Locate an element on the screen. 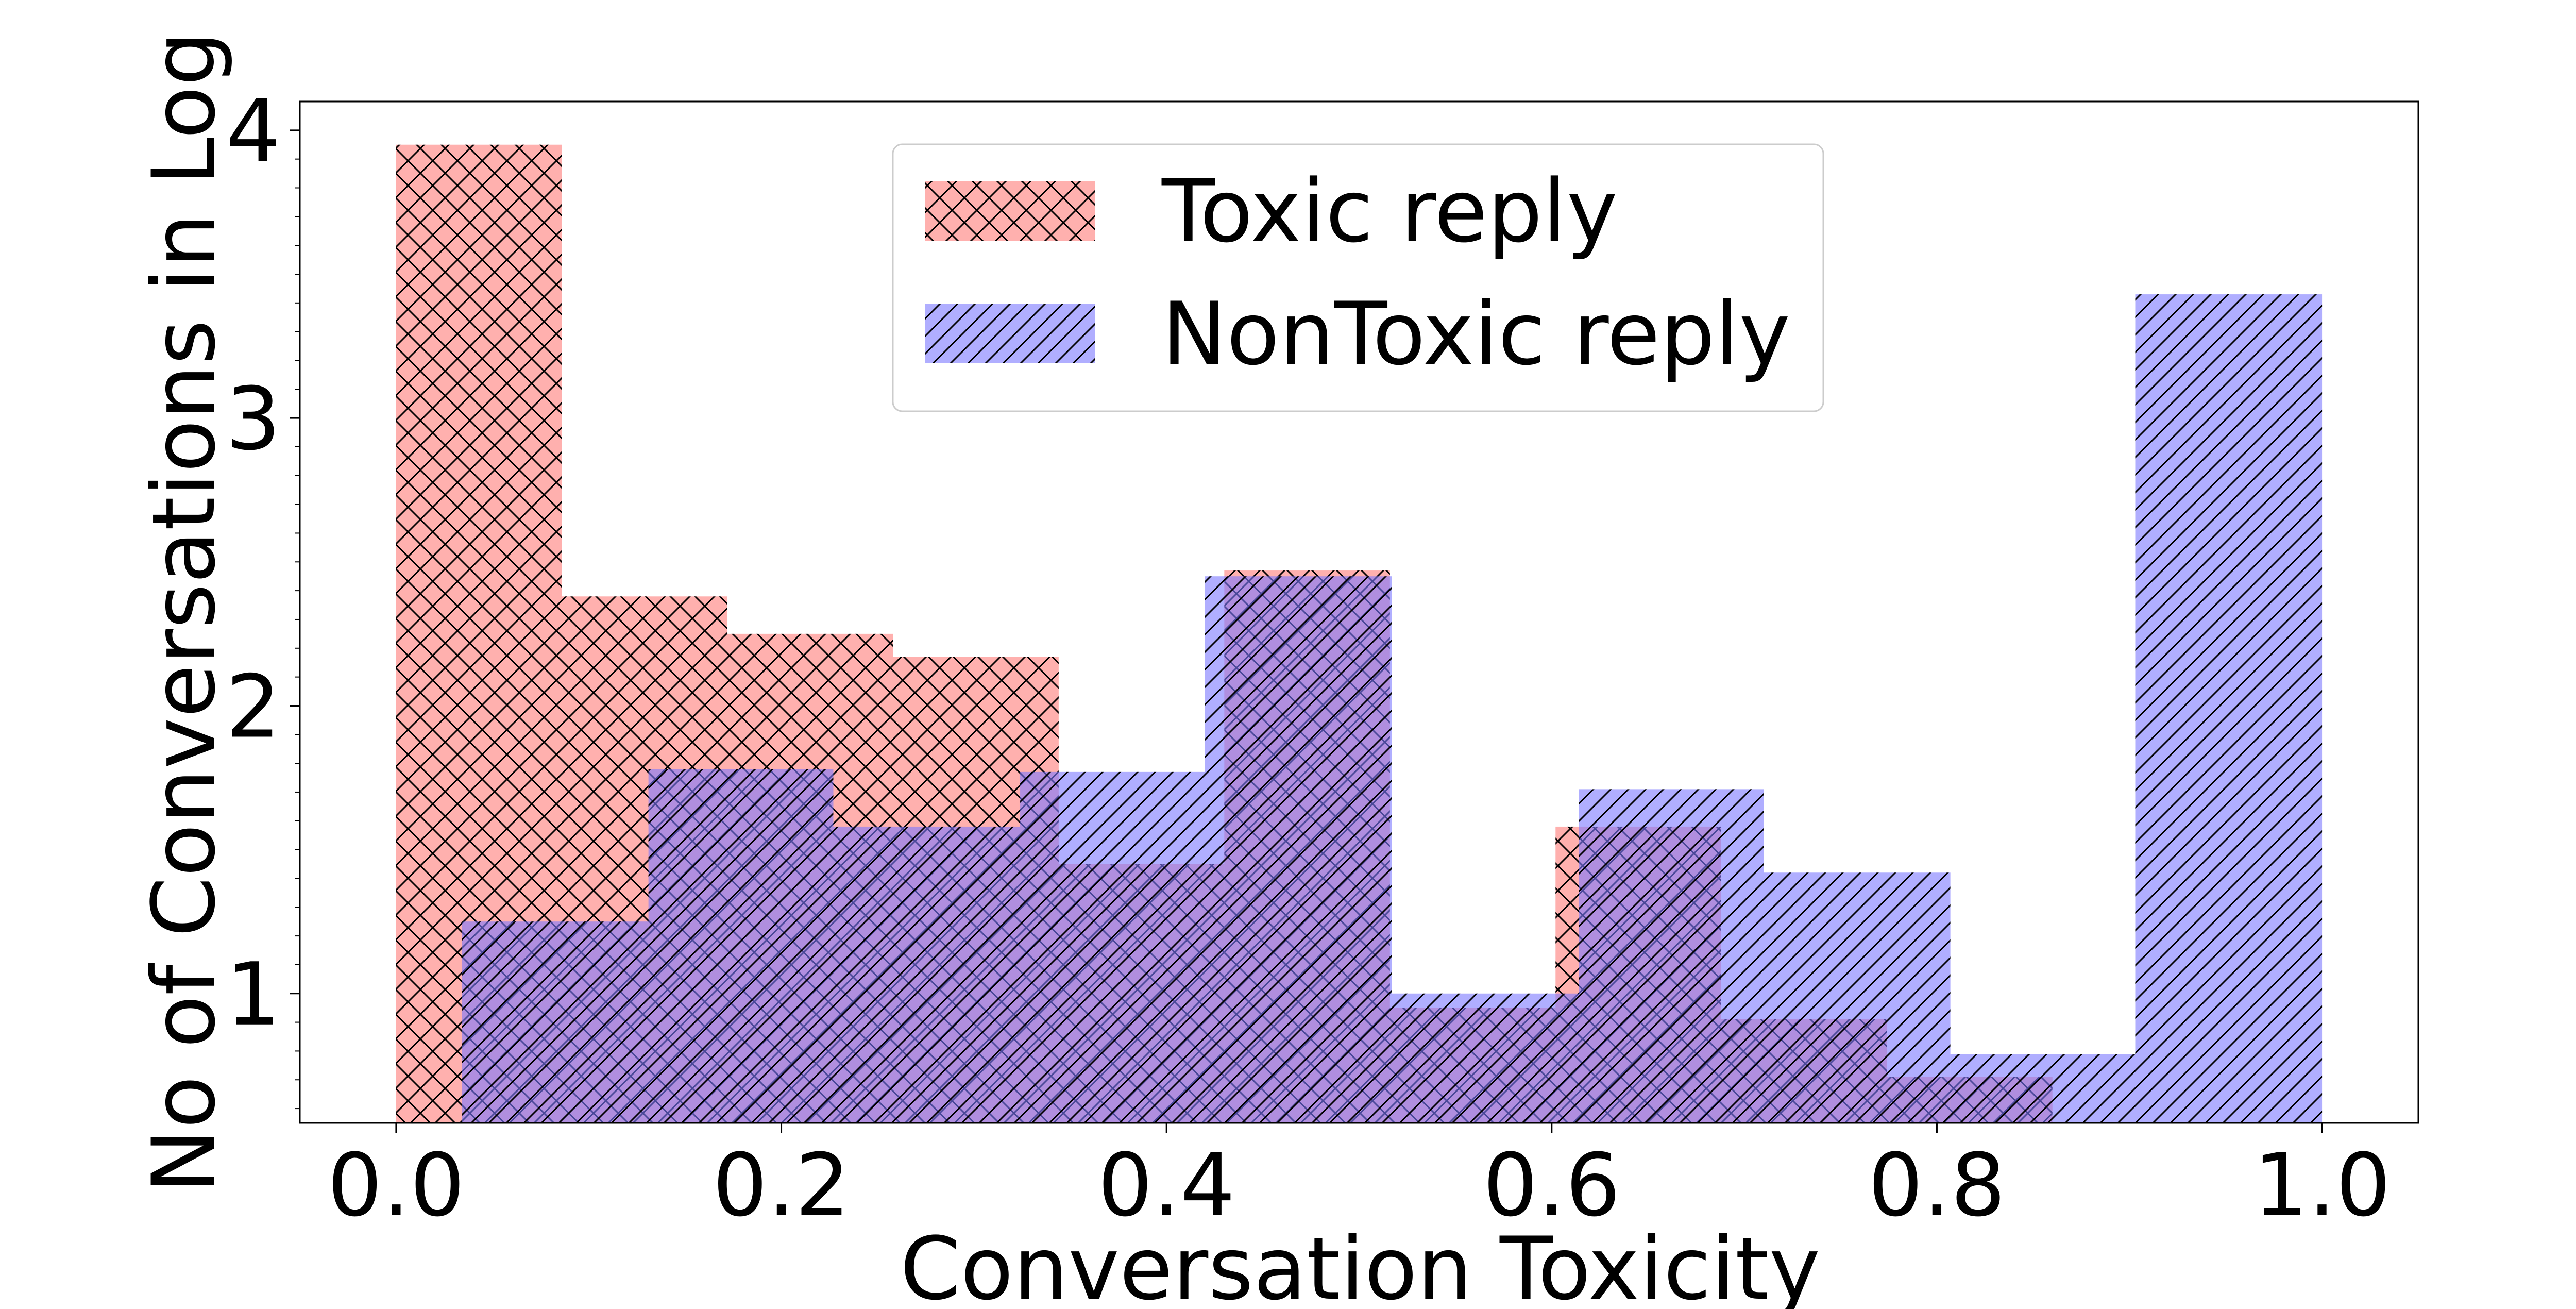 This screenshot has height=1309, width=2576. legend-swatch-nontoxic-hatch is located at coordinates (1010, 334).